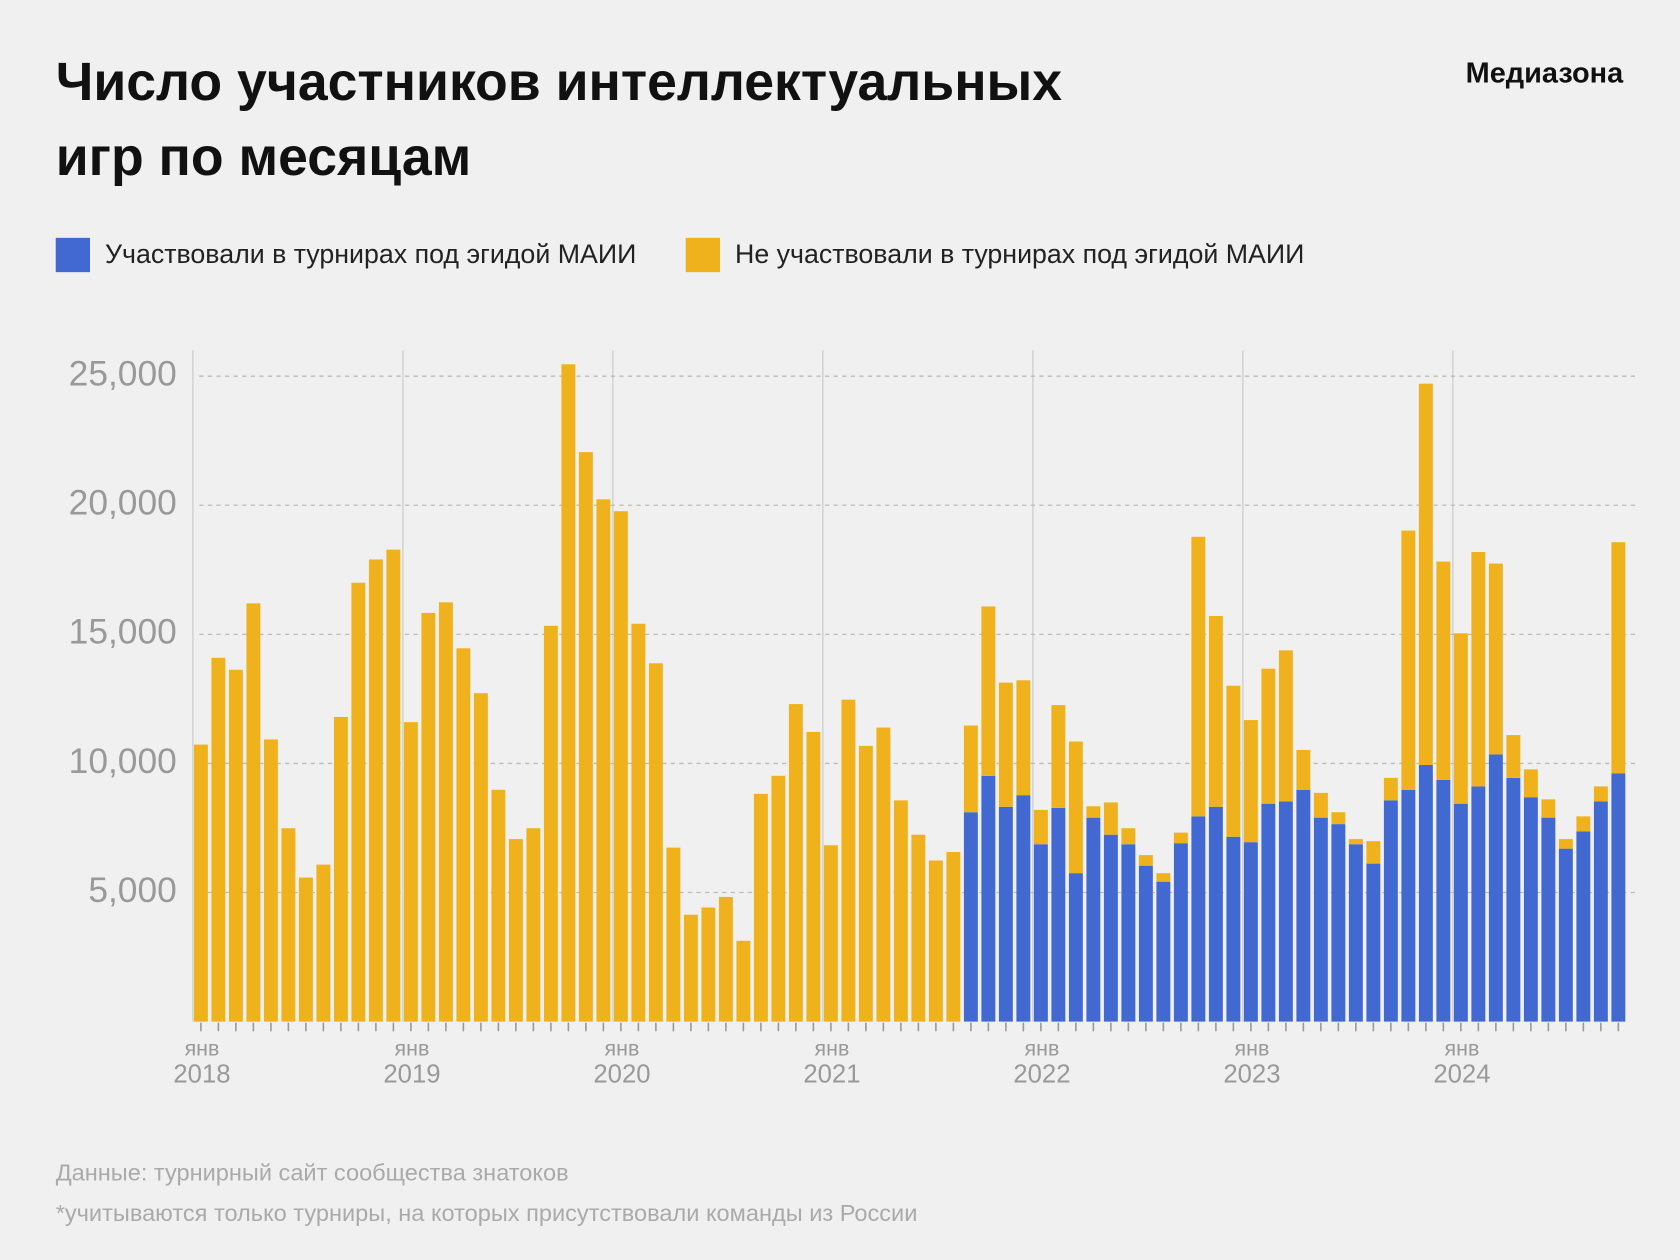  What do you see at coordinates (123, 374) in the screenshot?
I see `y-tick-label: 25,000` at bounding box center [123, 374].